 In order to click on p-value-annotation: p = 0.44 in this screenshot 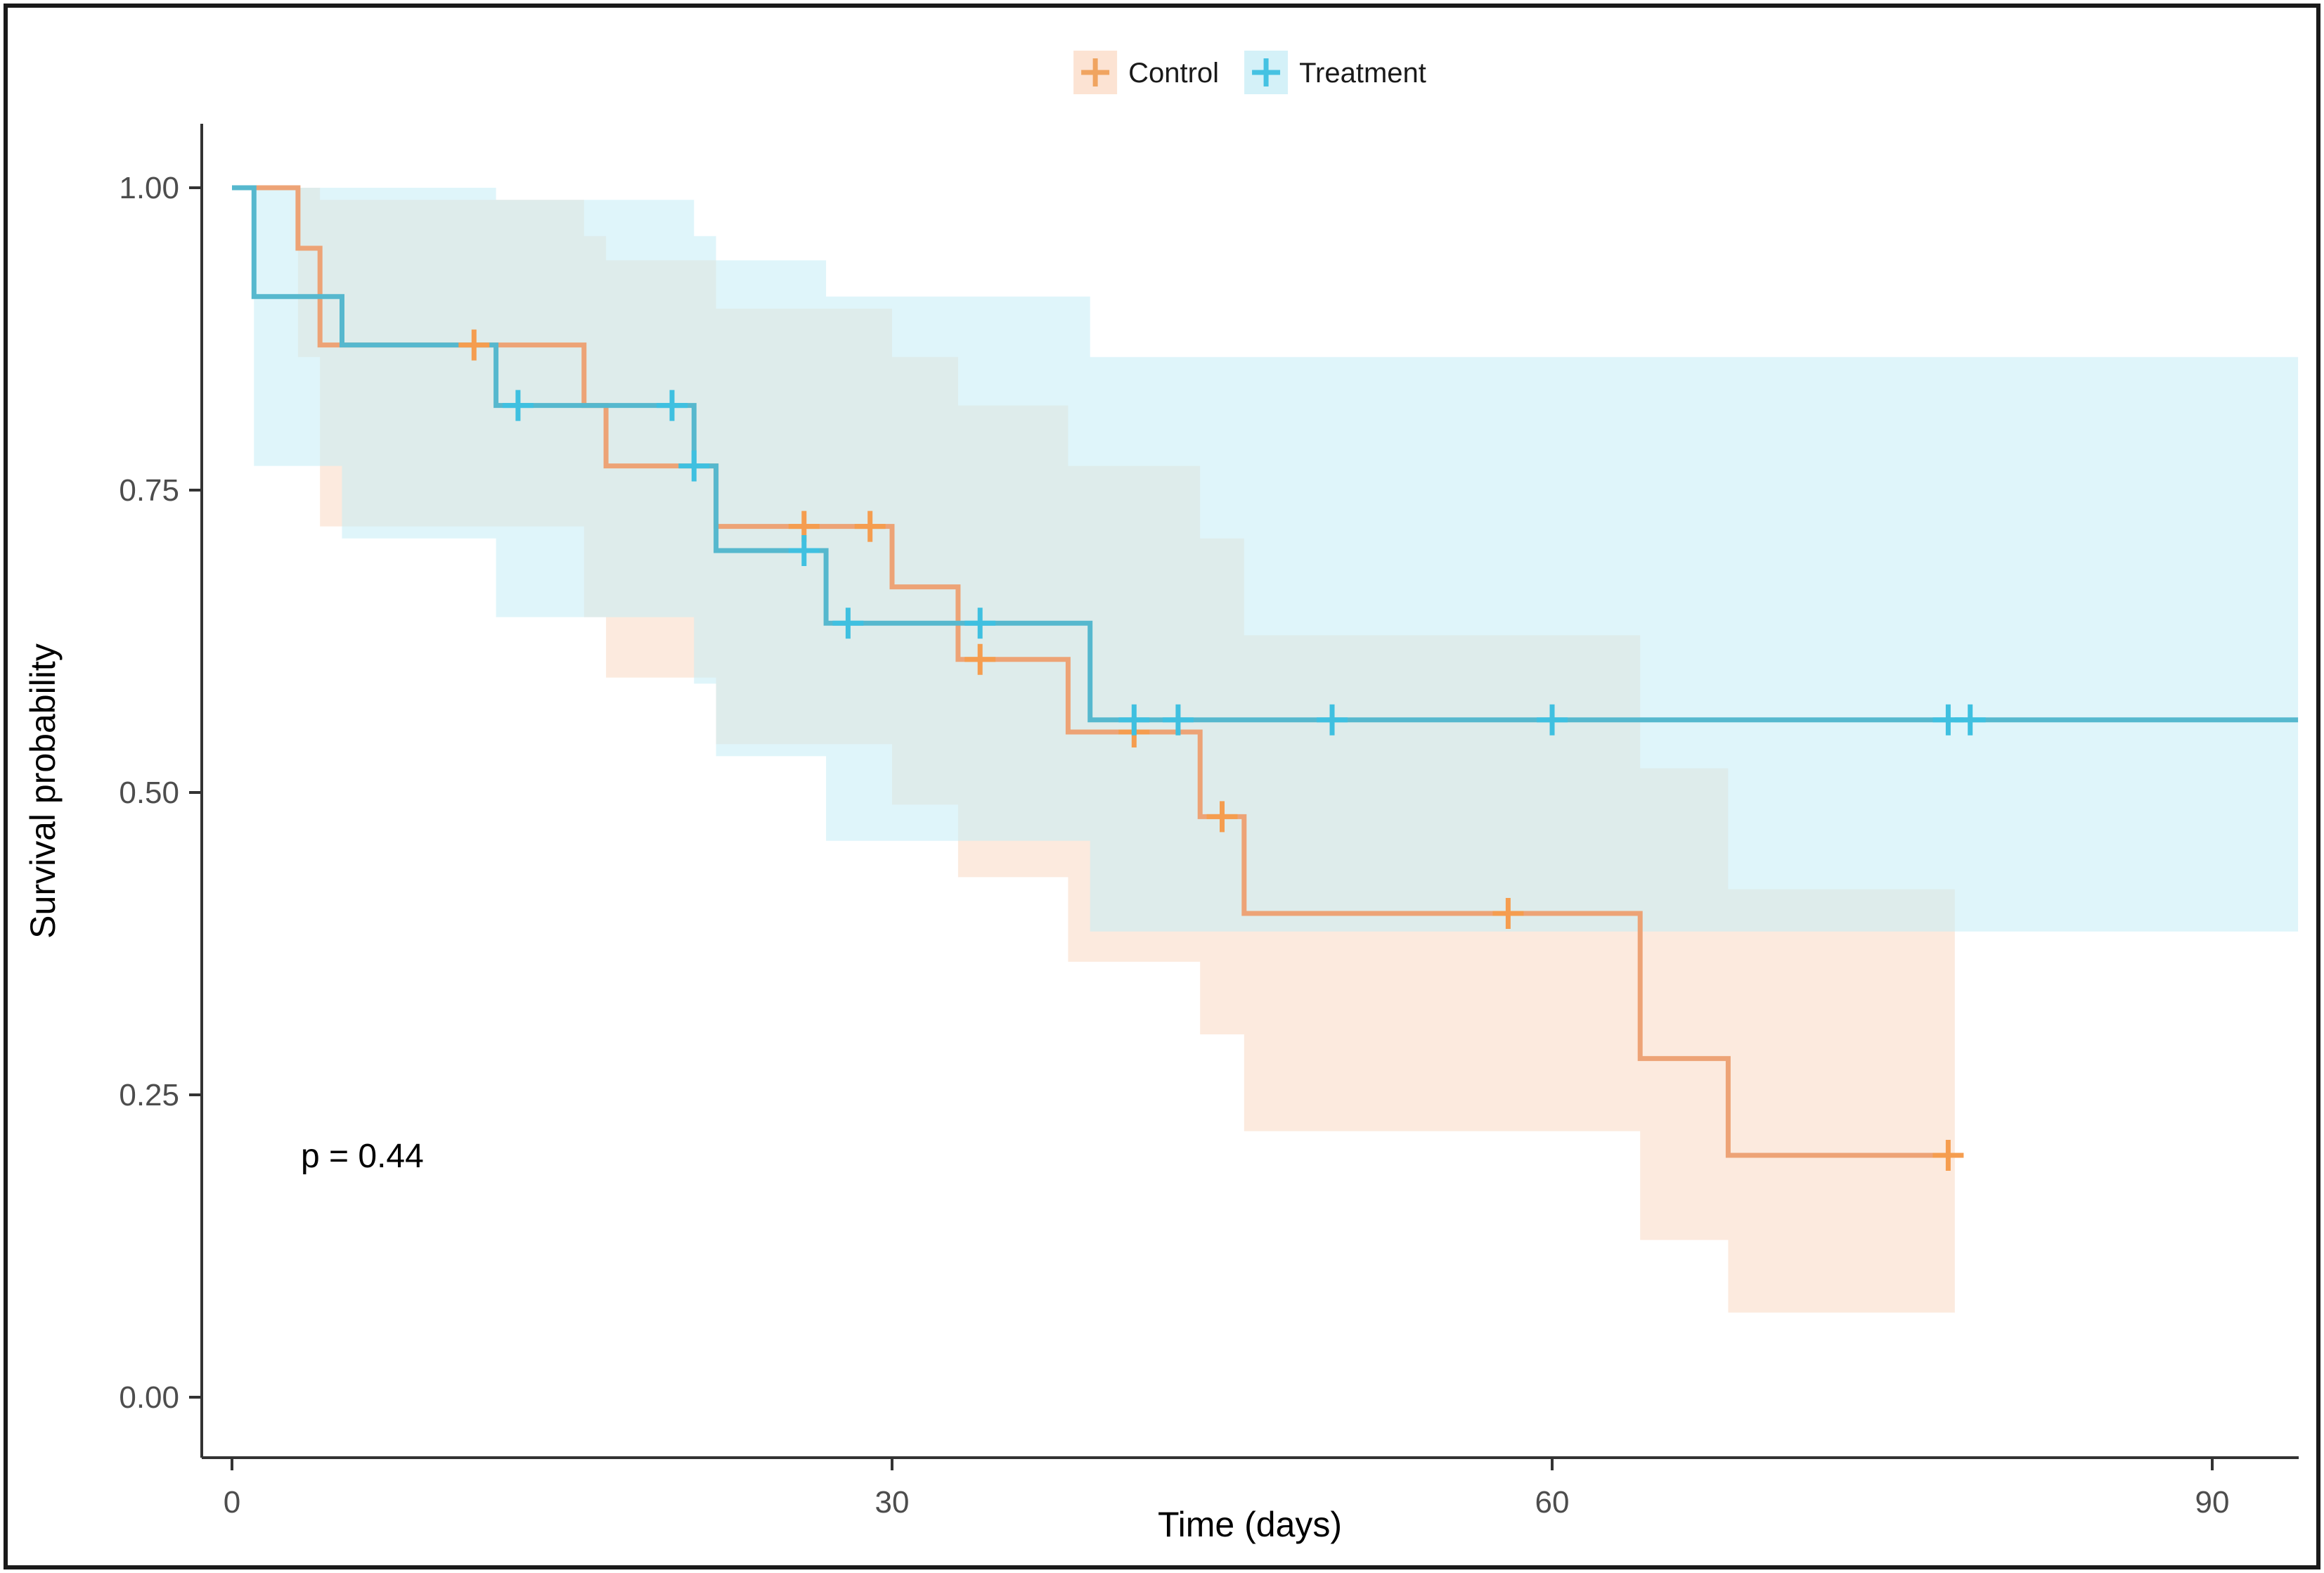, I will do `click(362, 1156)`.